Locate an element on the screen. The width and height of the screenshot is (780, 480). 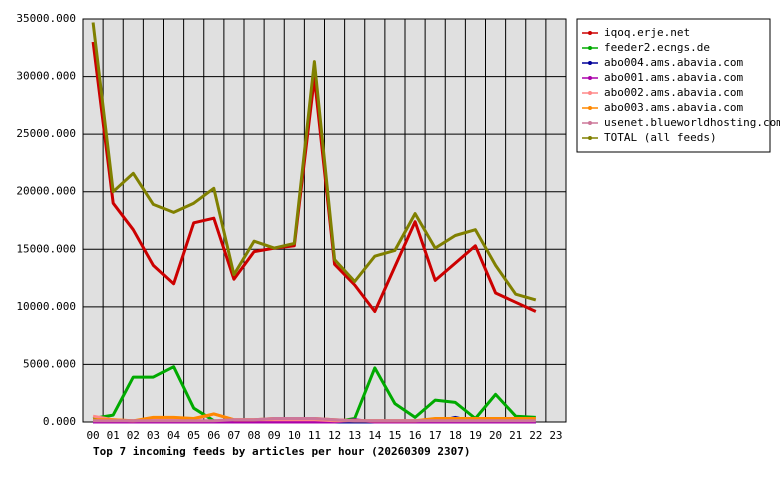
legend is located at coordinates (673, 85).